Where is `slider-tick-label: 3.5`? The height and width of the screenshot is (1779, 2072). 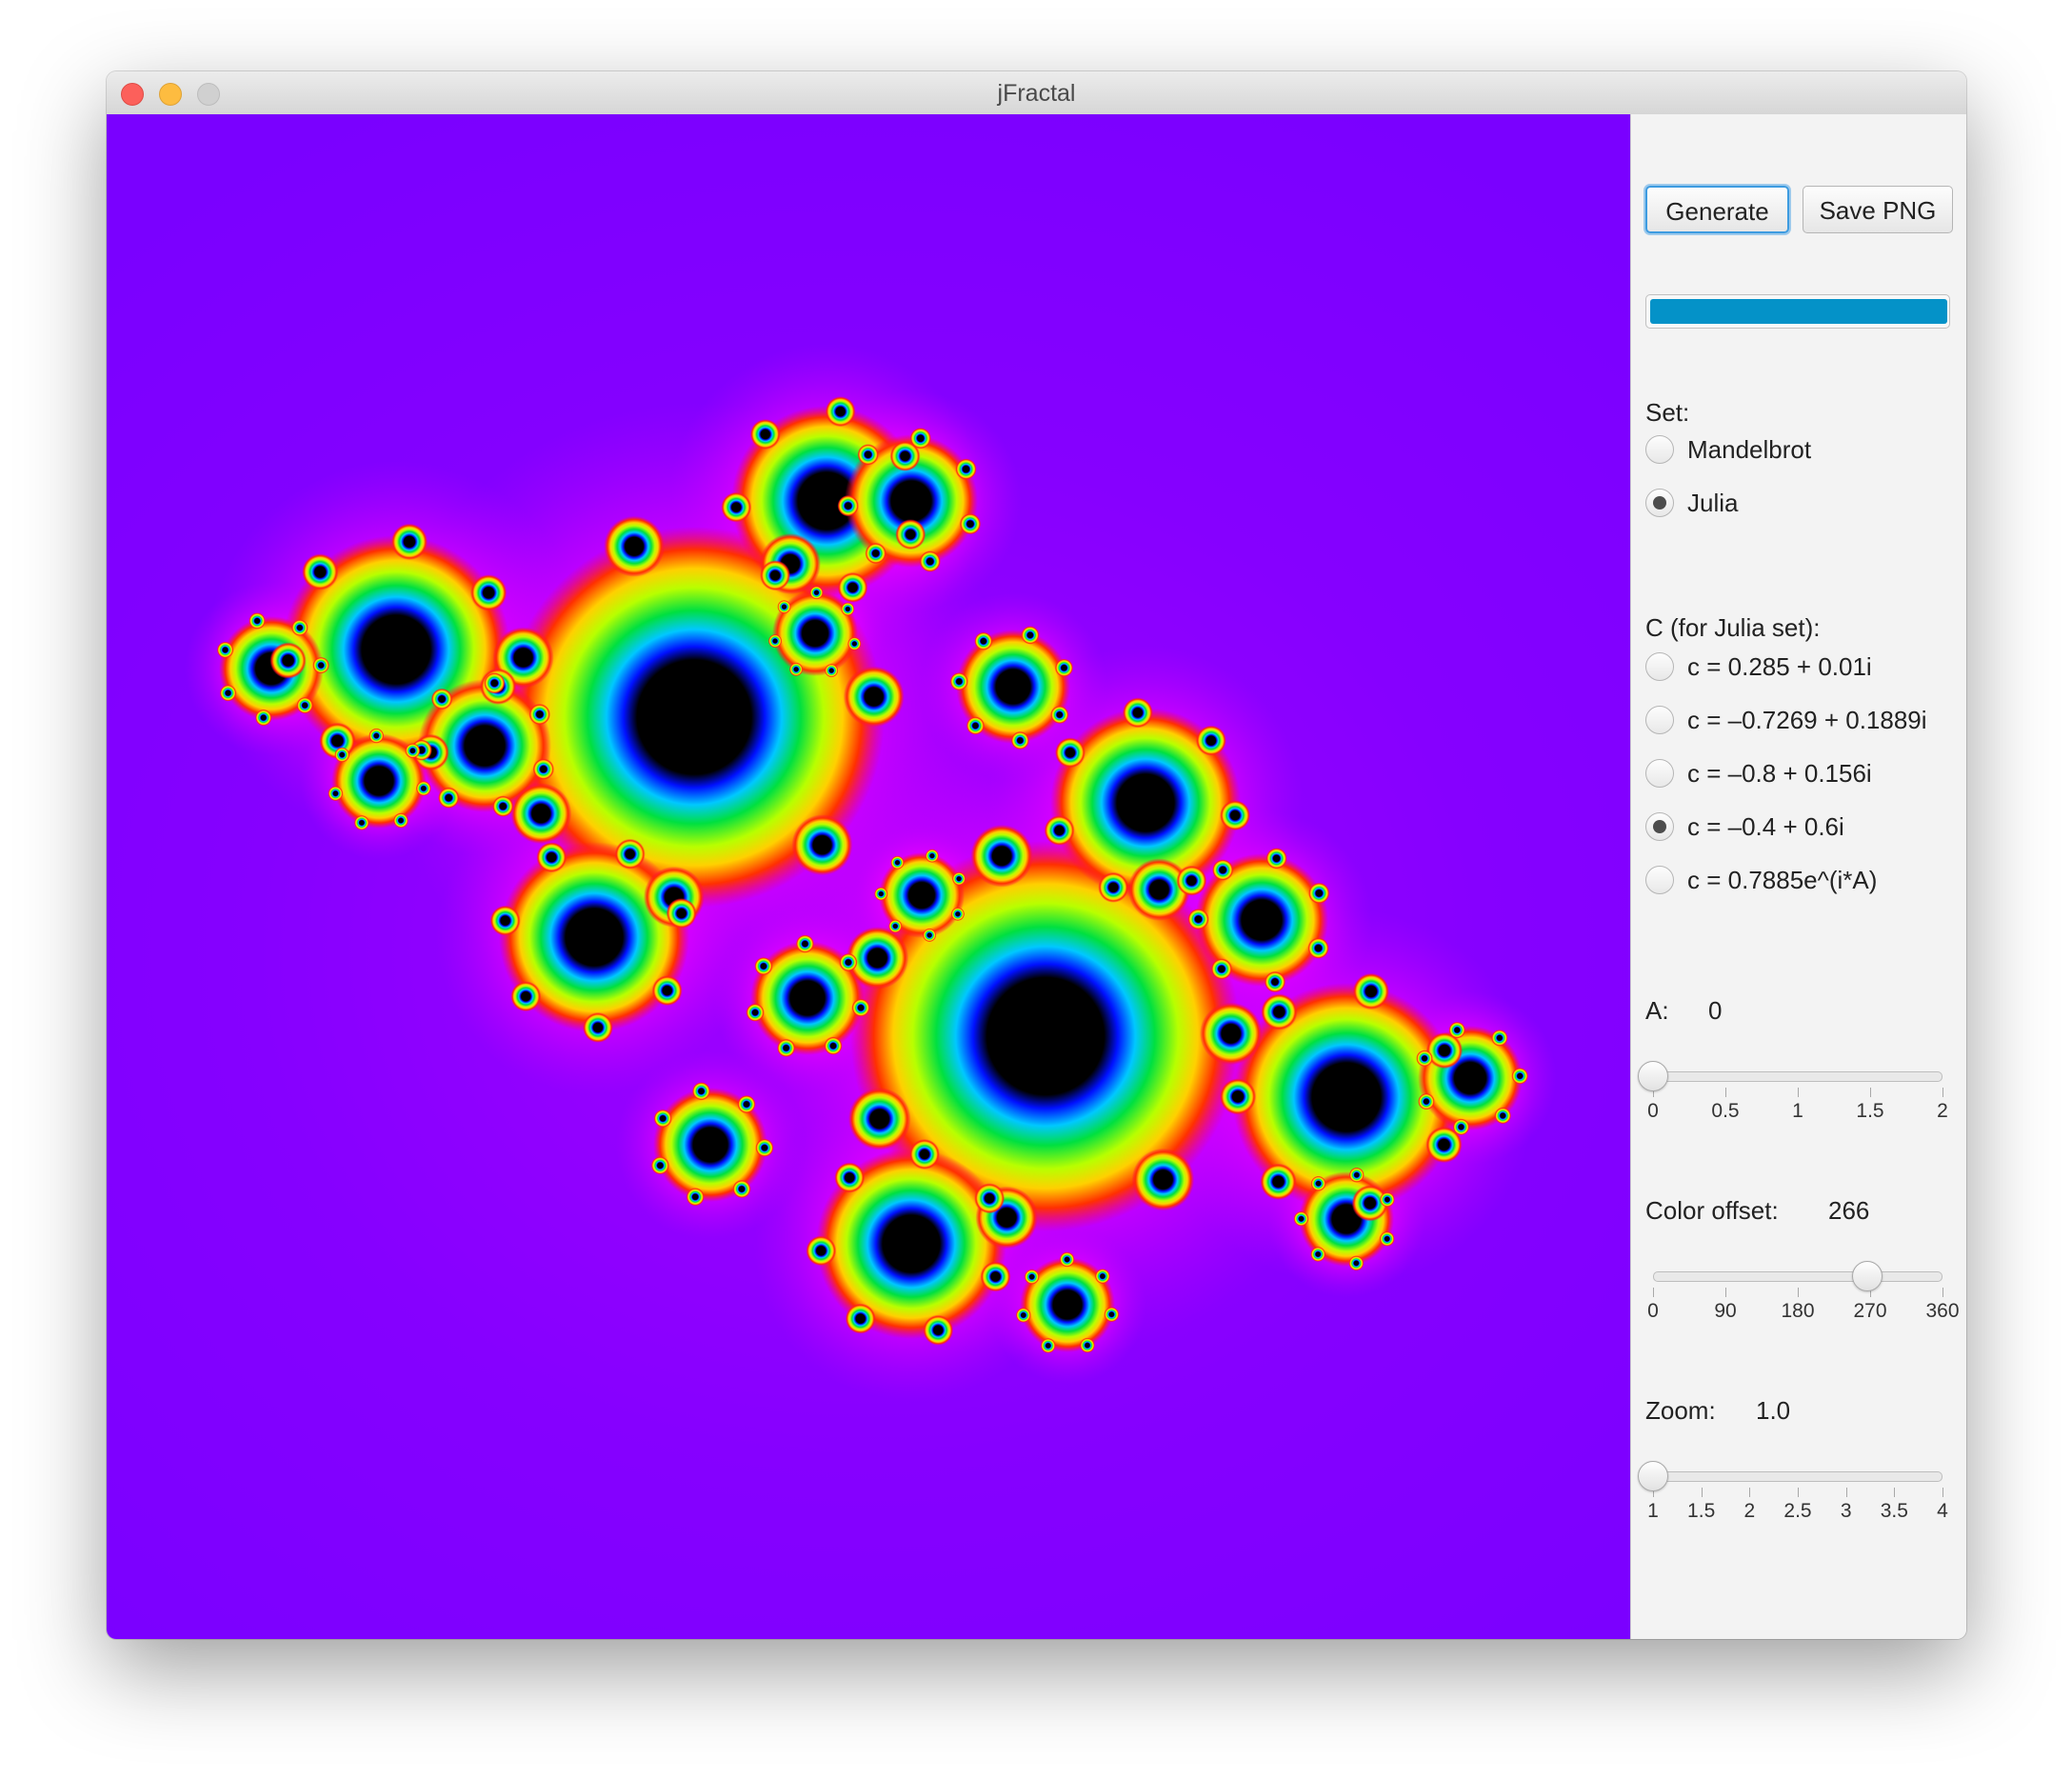 slider-tick-label: 3.5 is located at coordinates (1894, 1511).